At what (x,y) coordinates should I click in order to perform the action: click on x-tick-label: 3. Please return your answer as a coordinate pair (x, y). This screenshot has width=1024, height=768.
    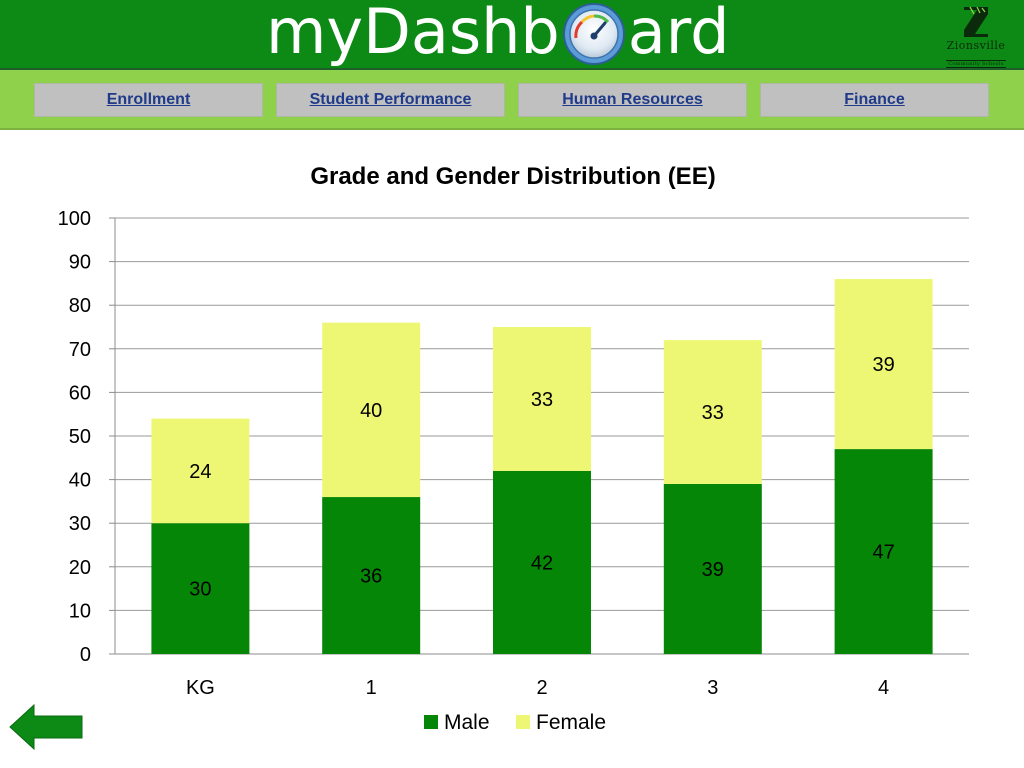
    Looking at the image, I should click on (712, 688).